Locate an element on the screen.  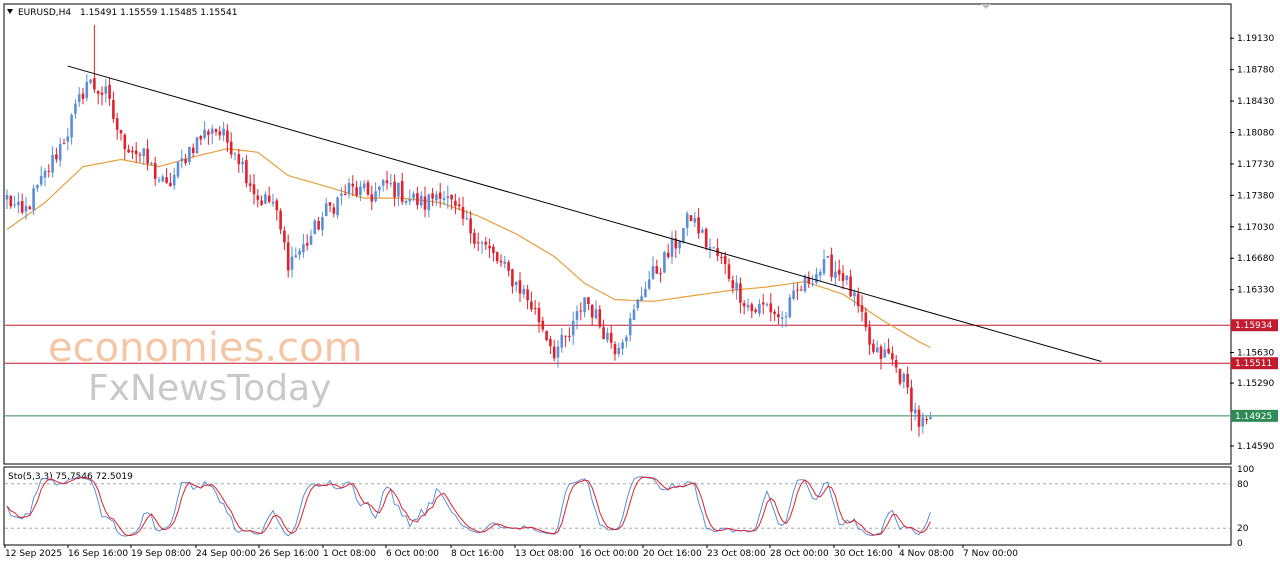
stochastic-panel is located at coordinates (617, 506).